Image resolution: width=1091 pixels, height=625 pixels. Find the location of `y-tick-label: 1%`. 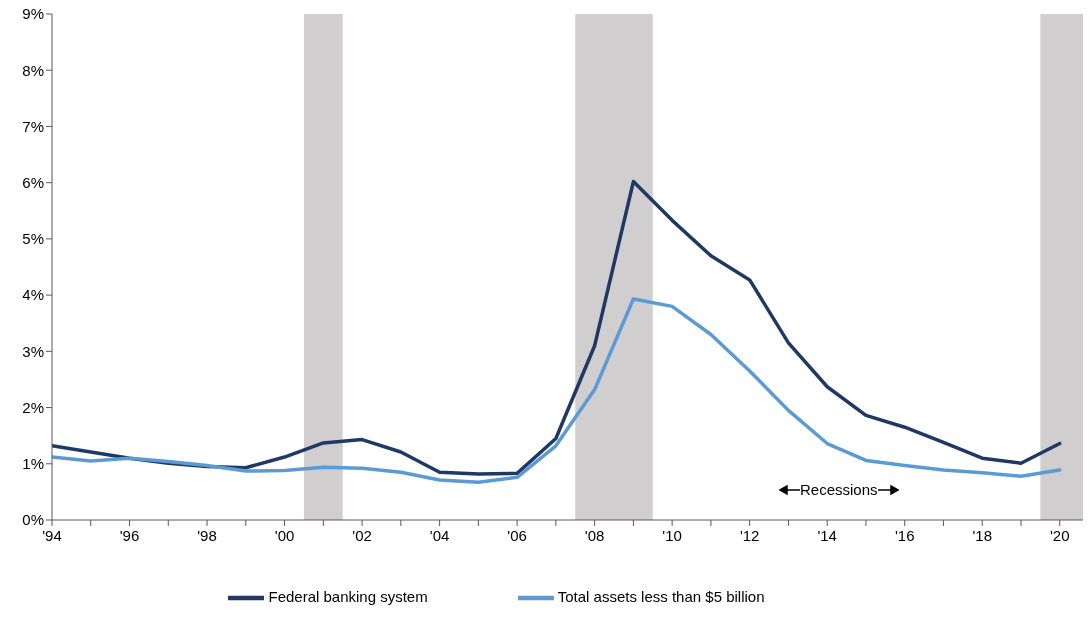

y-tick-label: 1% is located at coordinates (33, 464).